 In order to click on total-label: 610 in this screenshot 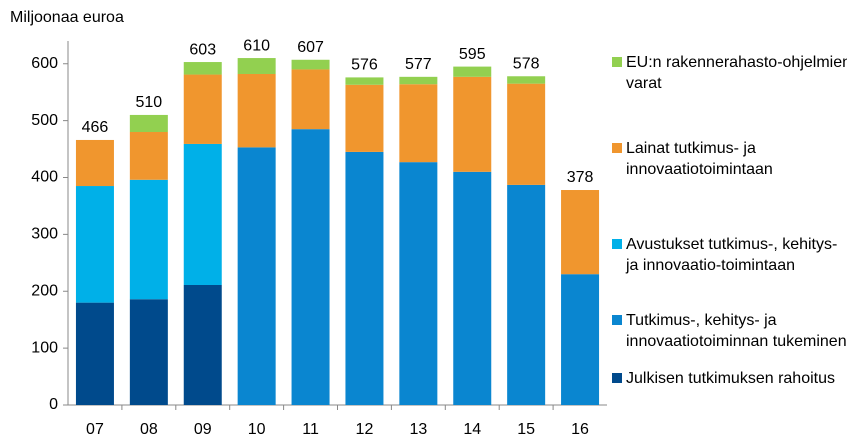, I will do `click(256, 45)`.